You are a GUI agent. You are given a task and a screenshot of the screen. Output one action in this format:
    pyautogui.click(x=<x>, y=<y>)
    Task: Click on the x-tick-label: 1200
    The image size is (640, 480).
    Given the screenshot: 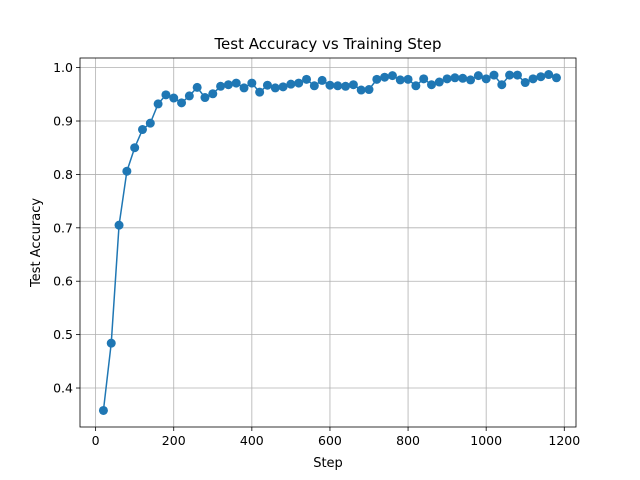 What is the action you would take?
    pyautogui.click(x=564, y=440)
    